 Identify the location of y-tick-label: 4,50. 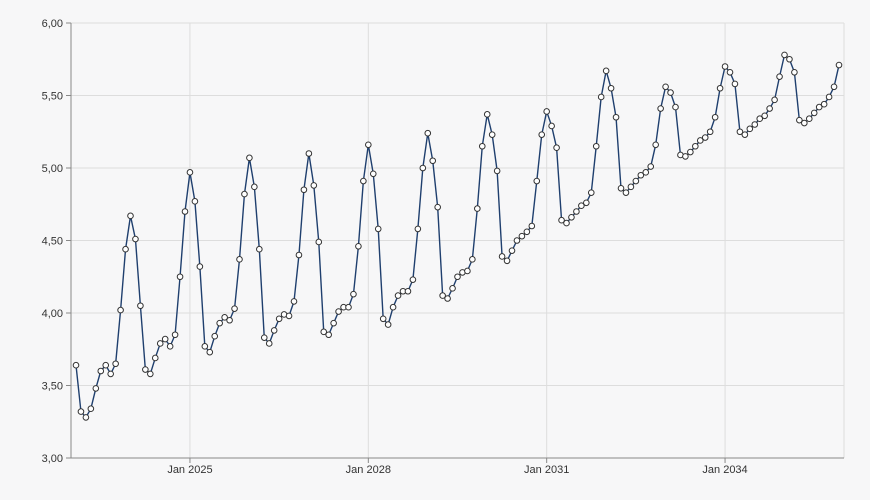
(52, 242).